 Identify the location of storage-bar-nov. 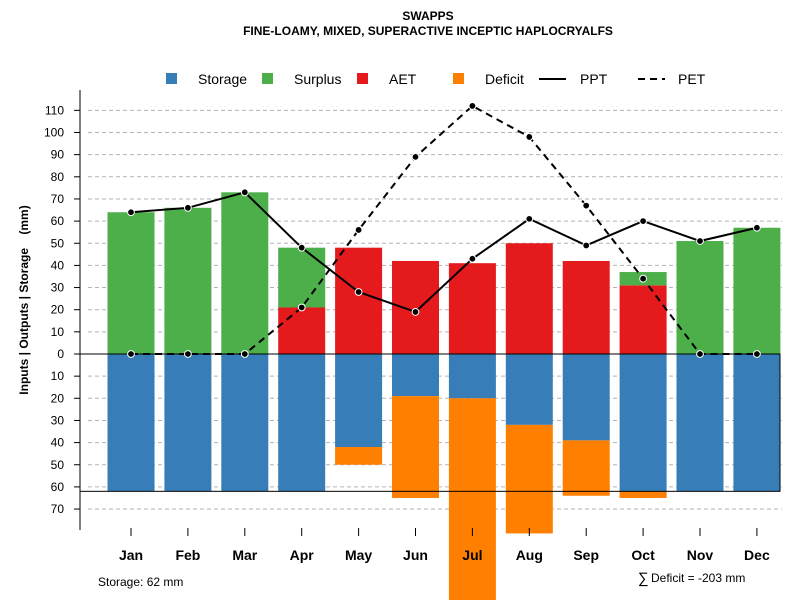
(700, 423).